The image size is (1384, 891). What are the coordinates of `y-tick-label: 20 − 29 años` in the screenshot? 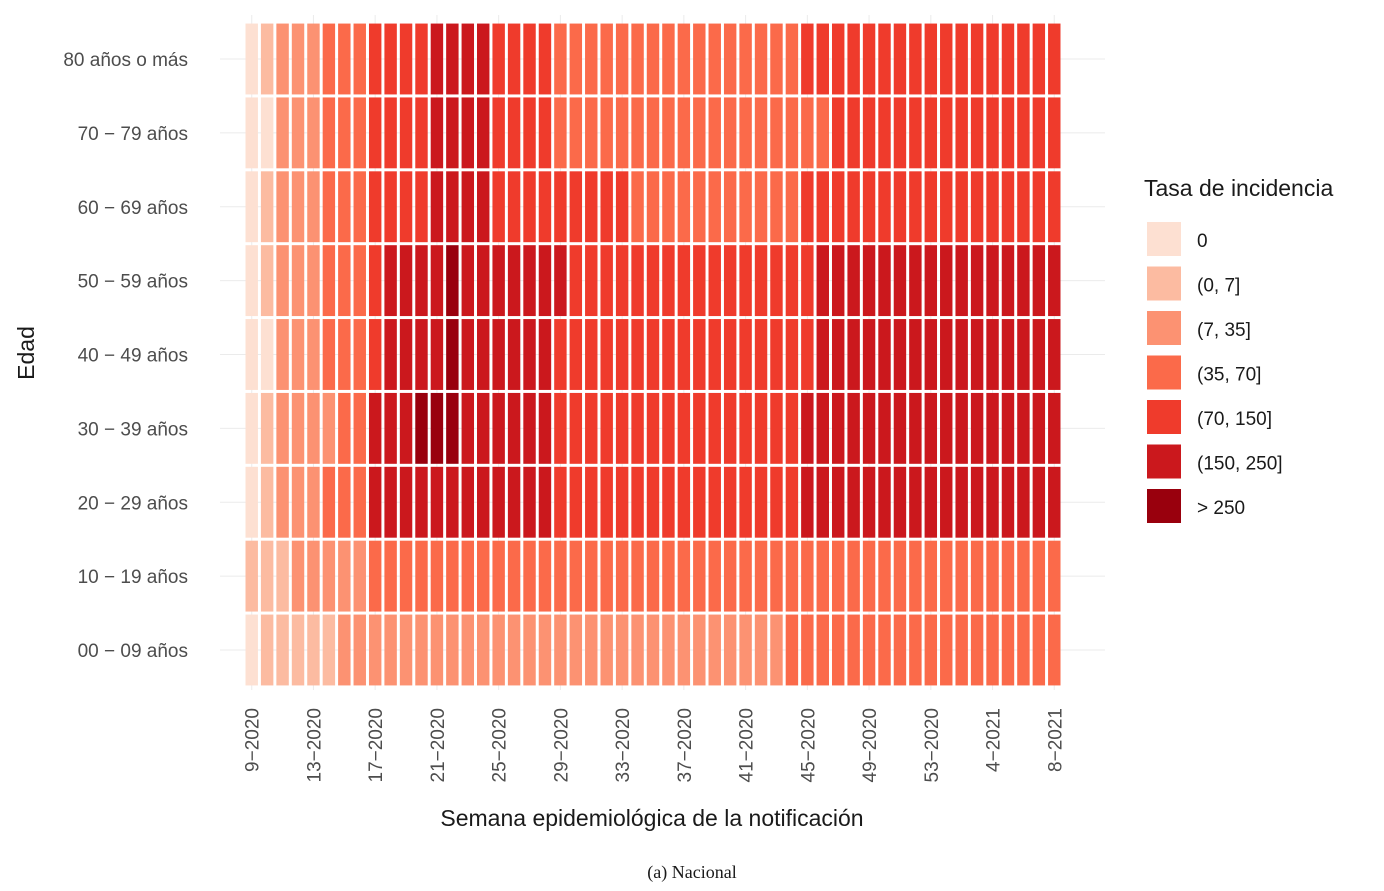 It's located at (133, 503).